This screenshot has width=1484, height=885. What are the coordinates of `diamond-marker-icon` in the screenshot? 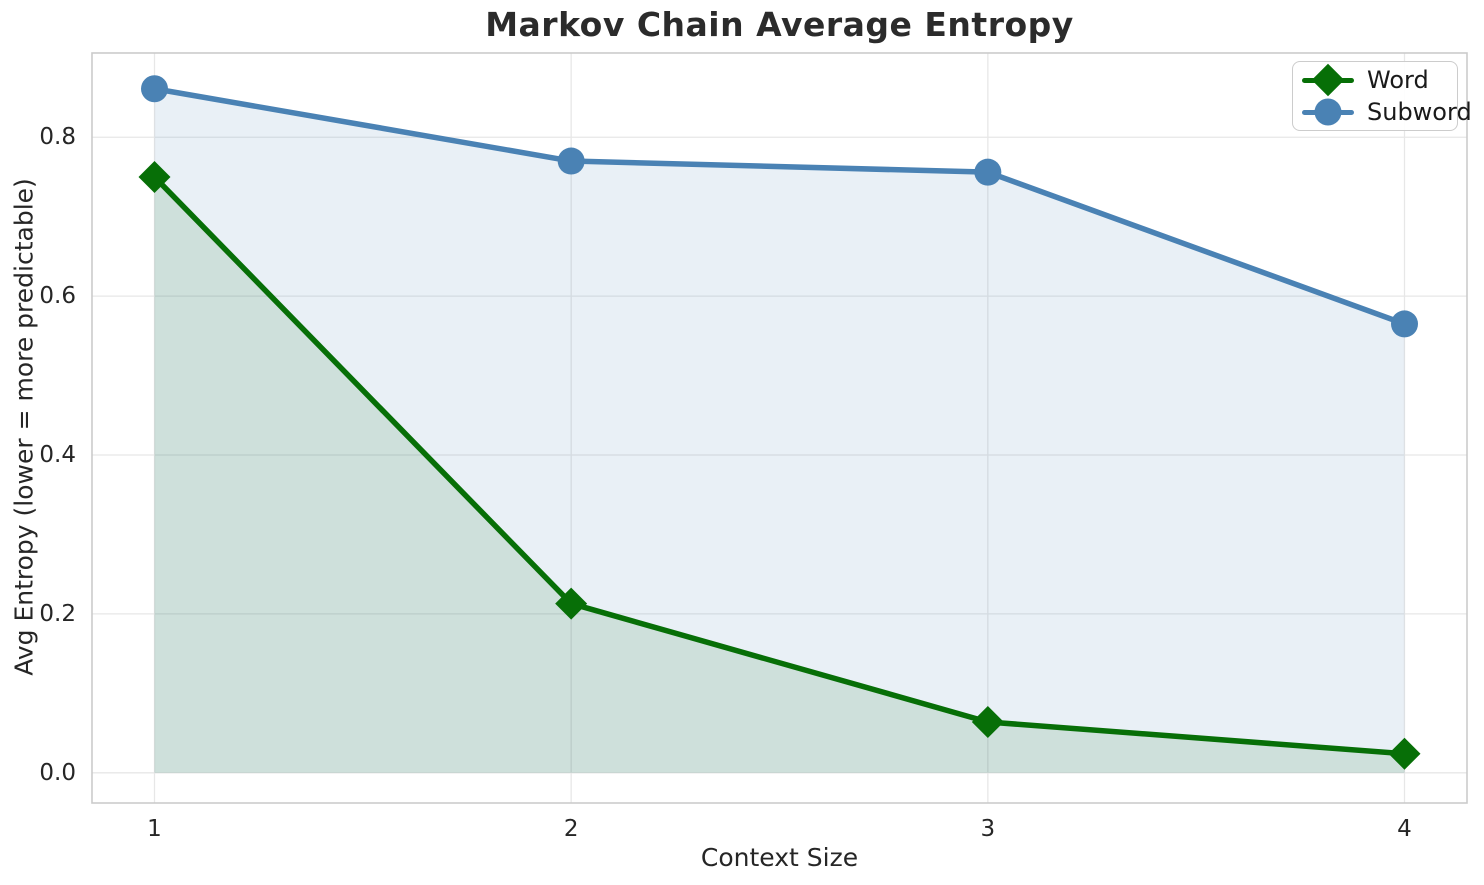 It's located at (1328, 80).